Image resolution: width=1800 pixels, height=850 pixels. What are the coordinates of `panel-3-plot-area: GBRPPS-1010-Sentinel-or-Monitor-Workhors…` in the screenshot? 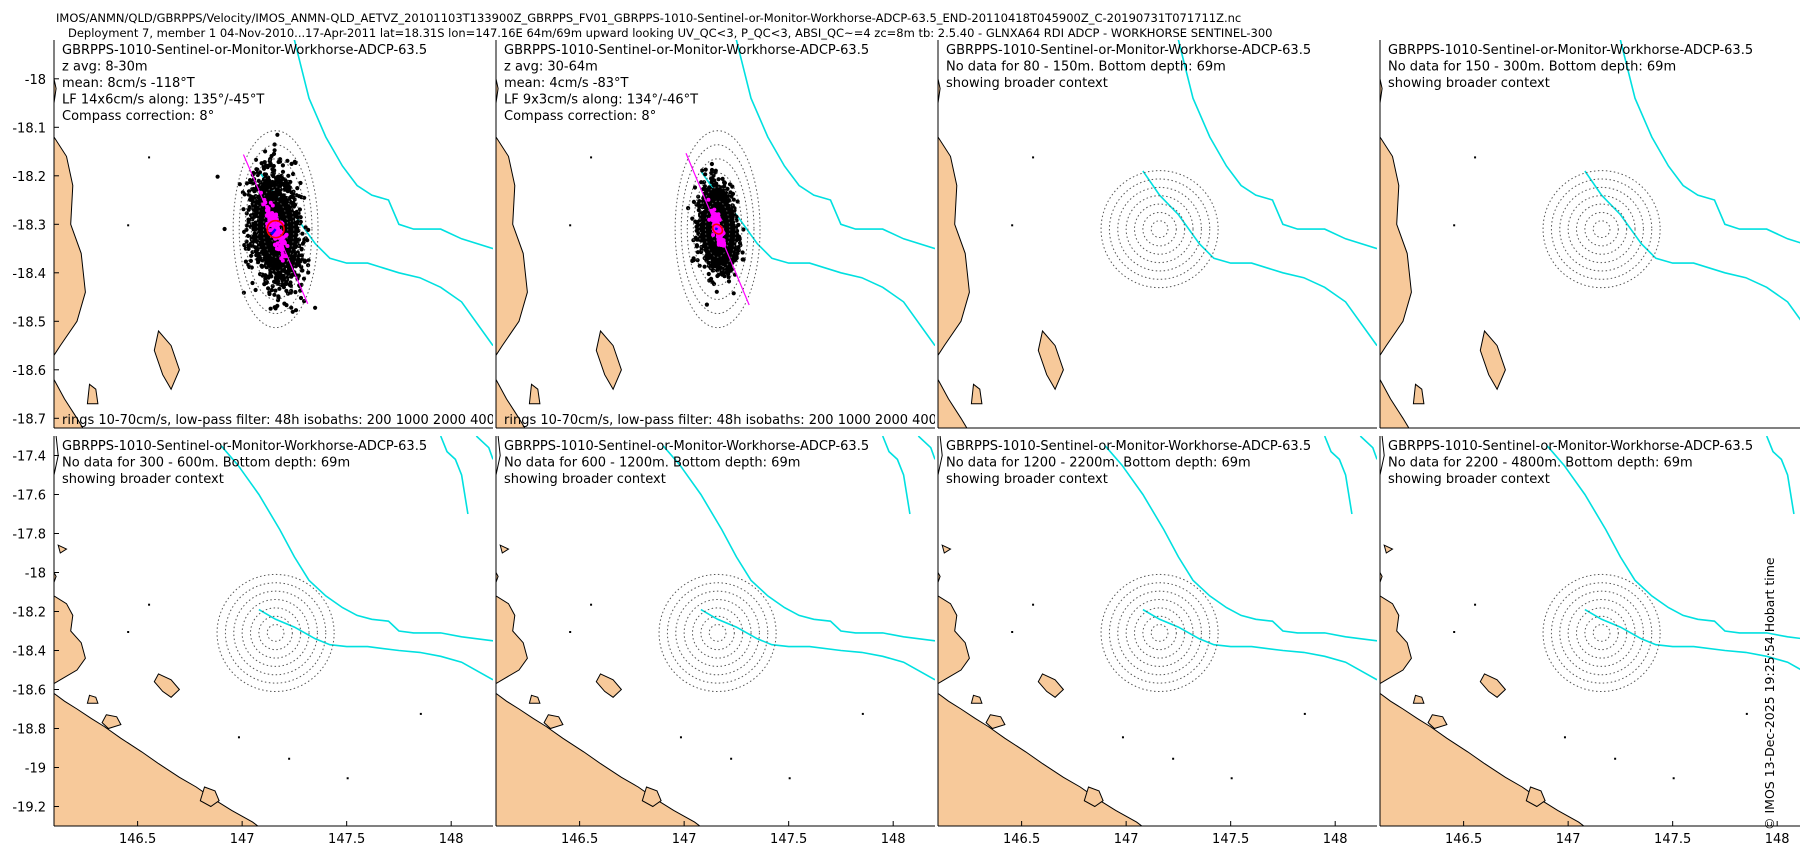 It's located at (1157, 249).